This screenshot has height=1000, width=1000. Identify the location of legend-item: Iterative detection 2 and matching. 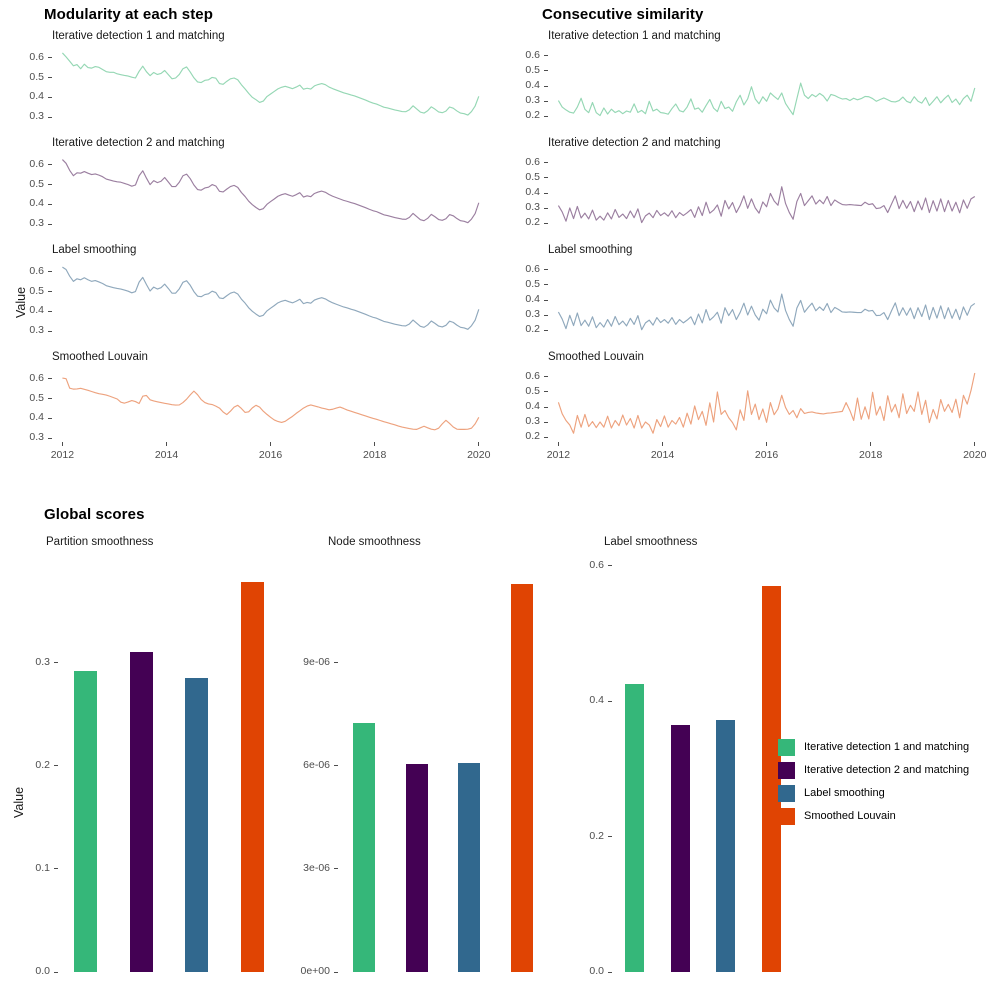
(873, 770).